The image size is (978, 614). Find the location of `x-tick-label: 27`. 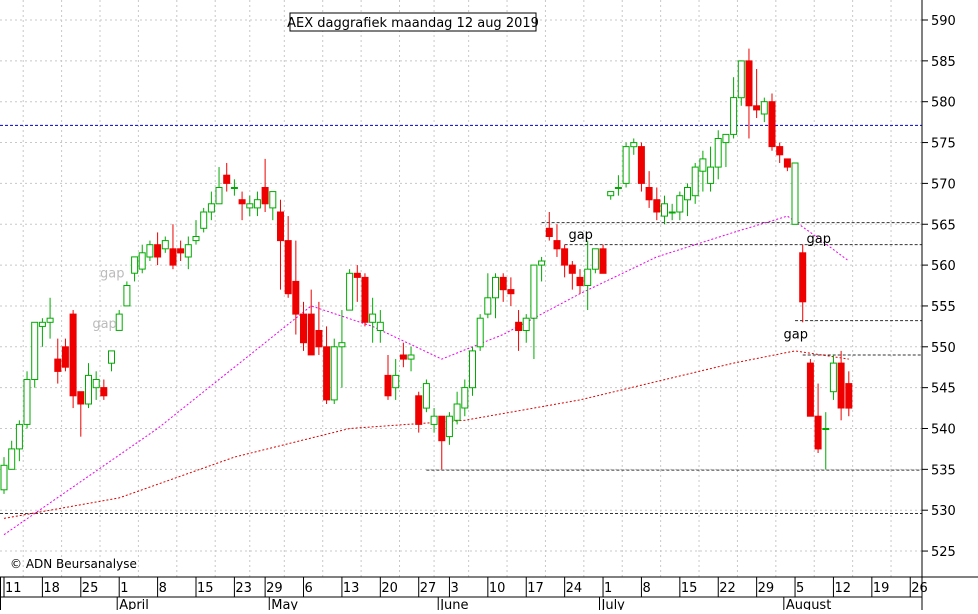

x-tick-label: 27 is located at coordinates (428, 588).